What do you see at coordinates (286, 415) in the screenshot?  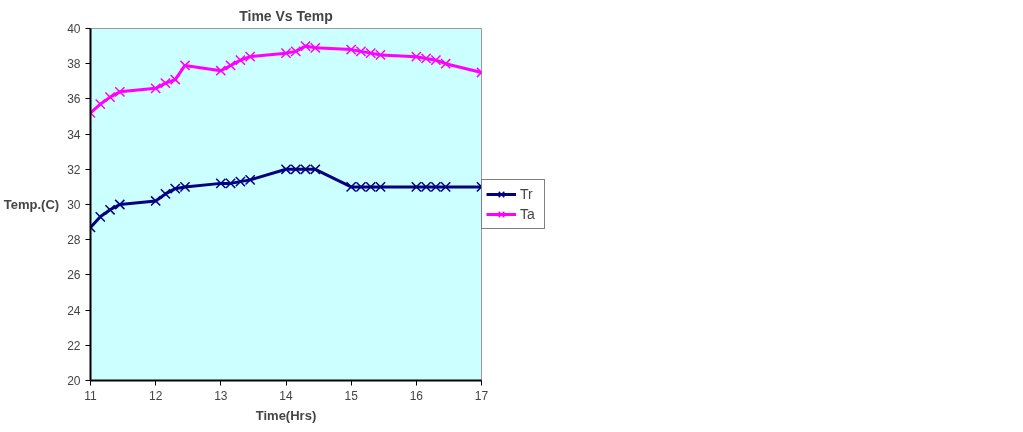 I see `x-axis-title: Time(Hrs)` at bounding box center [286, 415].